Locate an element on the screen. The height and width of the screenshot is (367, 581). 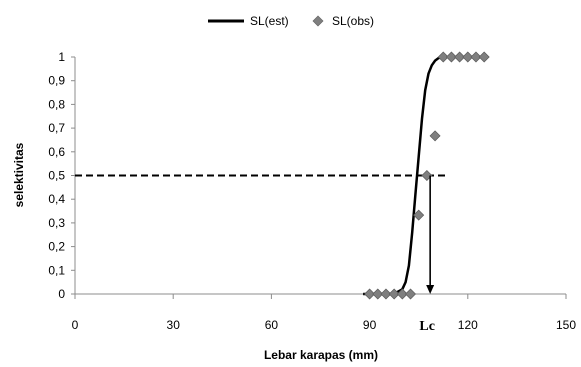
y-tick-label: 0,8 is located at coordinates (56, 104).